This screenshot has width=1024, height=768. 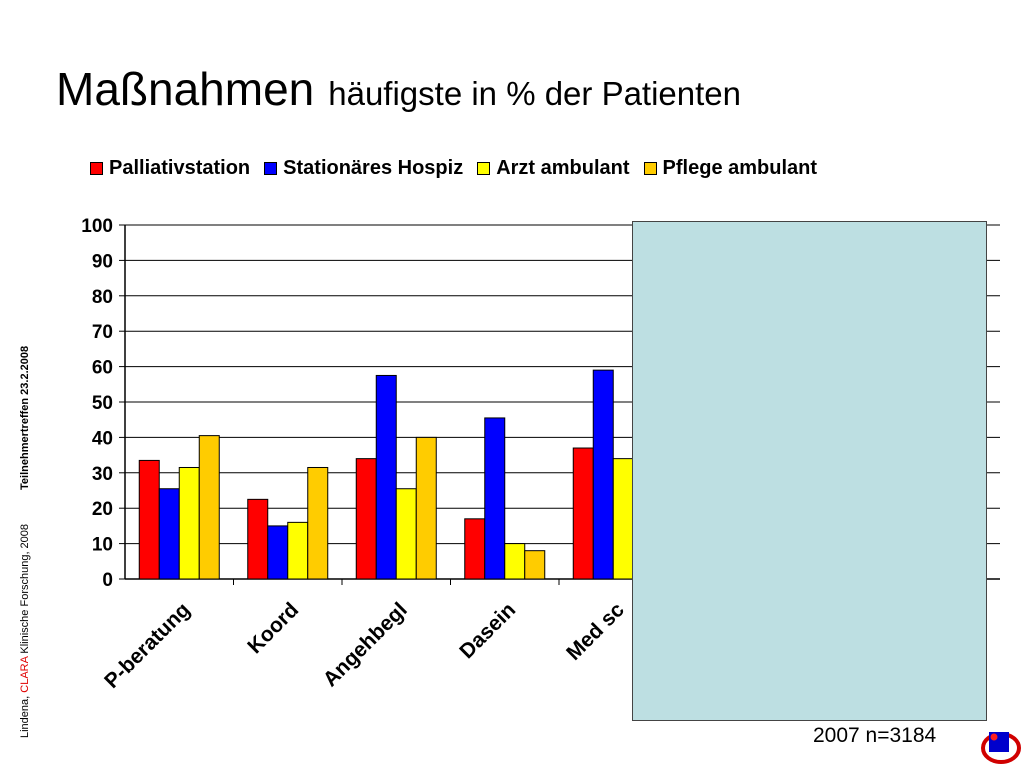 I want to click on y-tick-label: 70, so click(x=102, y=332).